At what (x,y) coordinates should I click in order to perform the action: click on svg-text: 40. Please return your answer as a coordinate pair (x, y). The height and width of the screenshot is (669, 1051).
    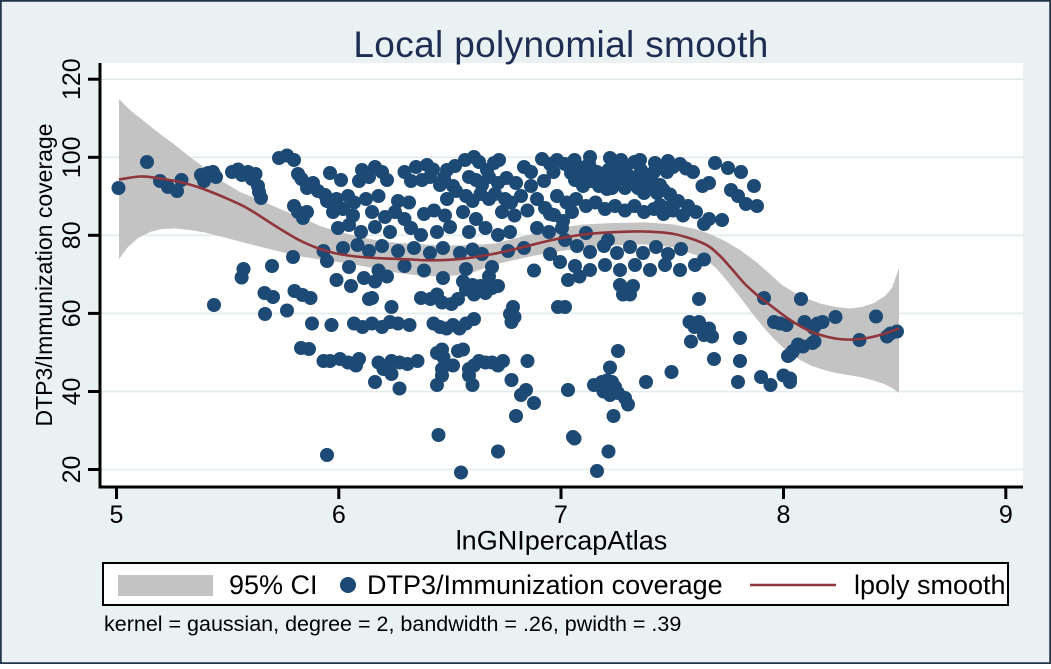
    Looking at the image, I should click on (72, 392).